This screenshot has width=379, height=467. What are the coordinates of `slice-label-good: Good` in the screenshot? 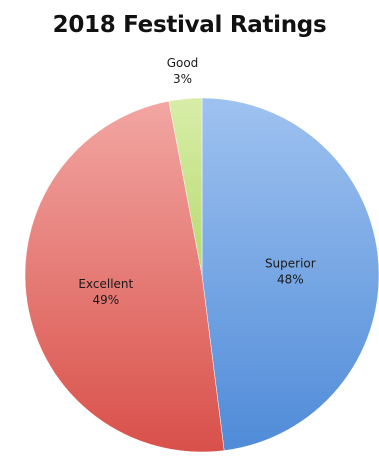 It's located at (183, 63).